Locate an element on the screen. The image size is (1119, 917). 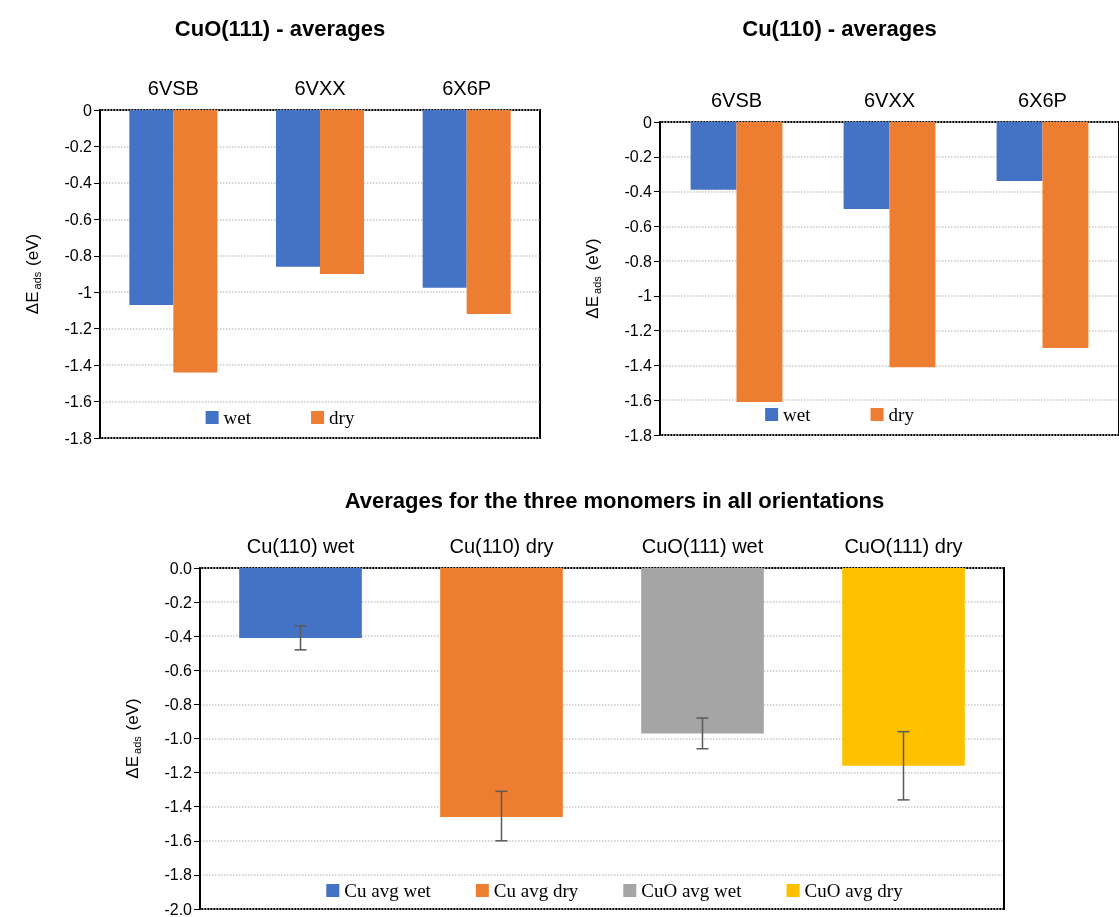
legend-label: CuO avg wet is located at coordinates (692, 890).